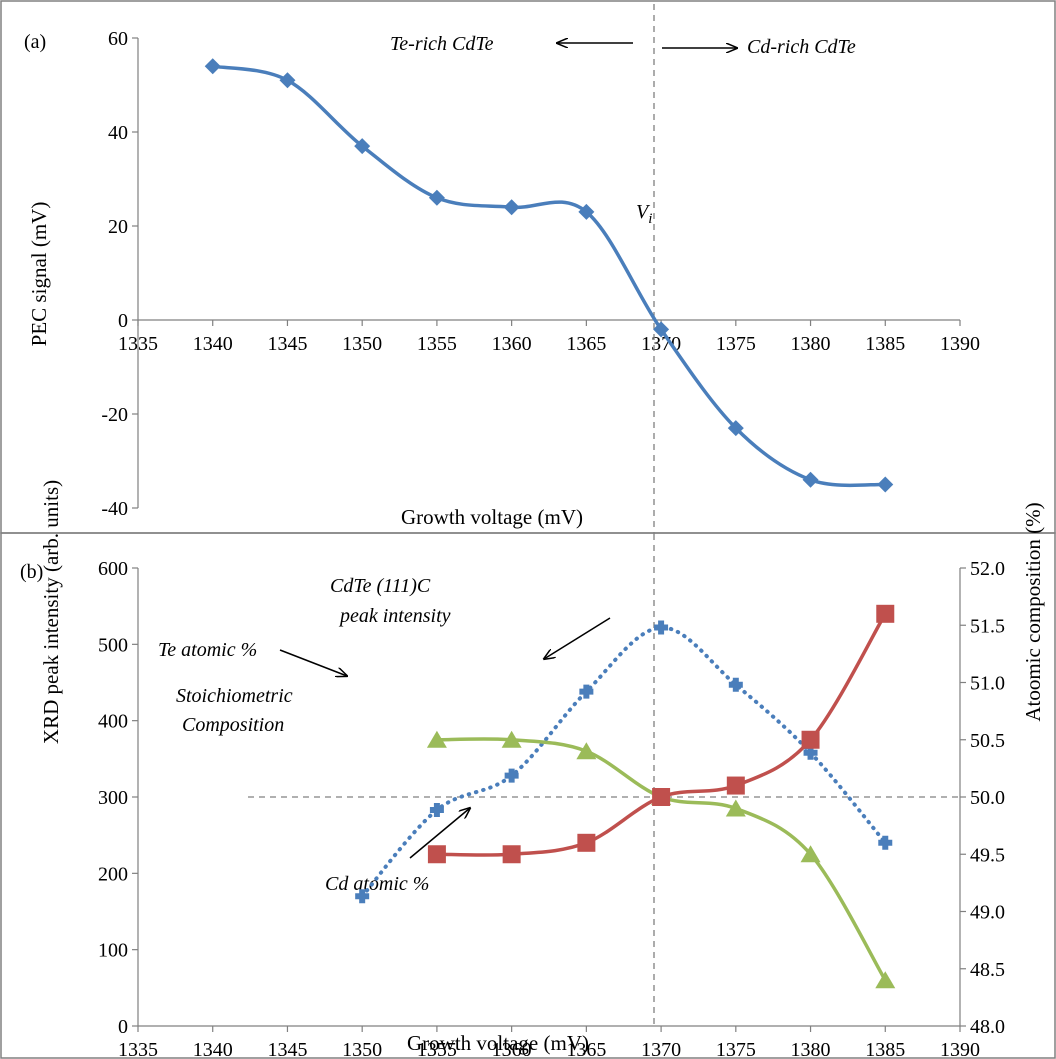  I want to click on panel-a-y-tick-label: -20, so click(114, 415).